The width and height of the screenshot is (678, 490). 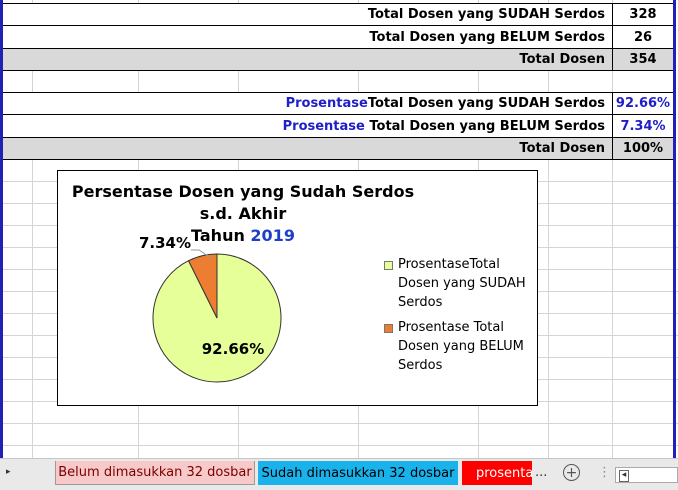 What do you see at coordinates (272, 235) in the screenshot?
I see `chart-title-year: 2019` at bounding box center [272, 235].